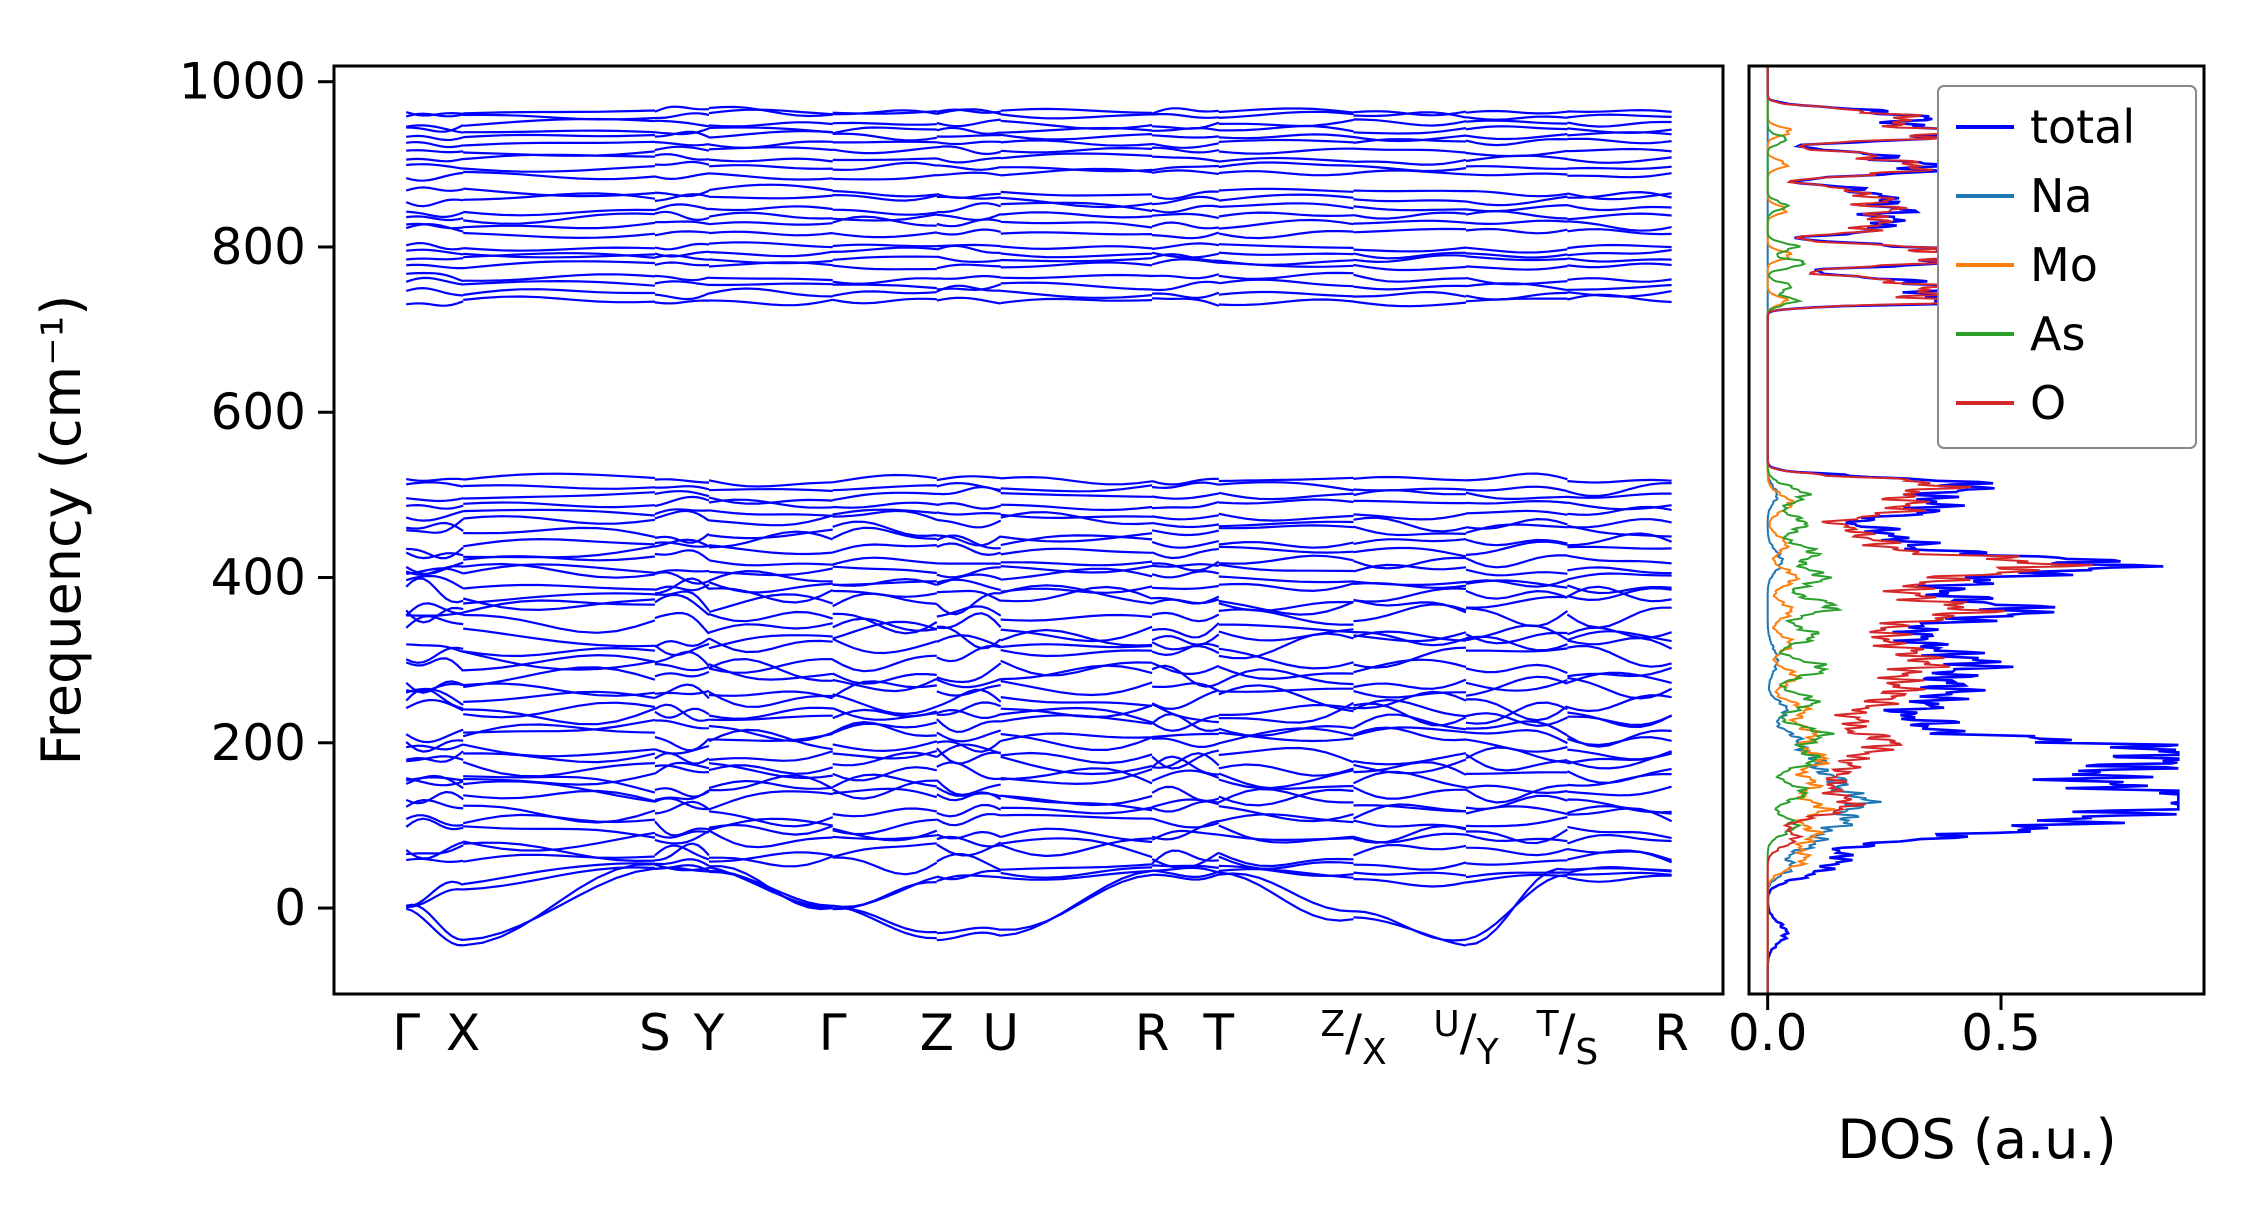 The height and width of the screenshot is (1229, 2259). I want to click on k-point-label: X, so click(463, 1033).